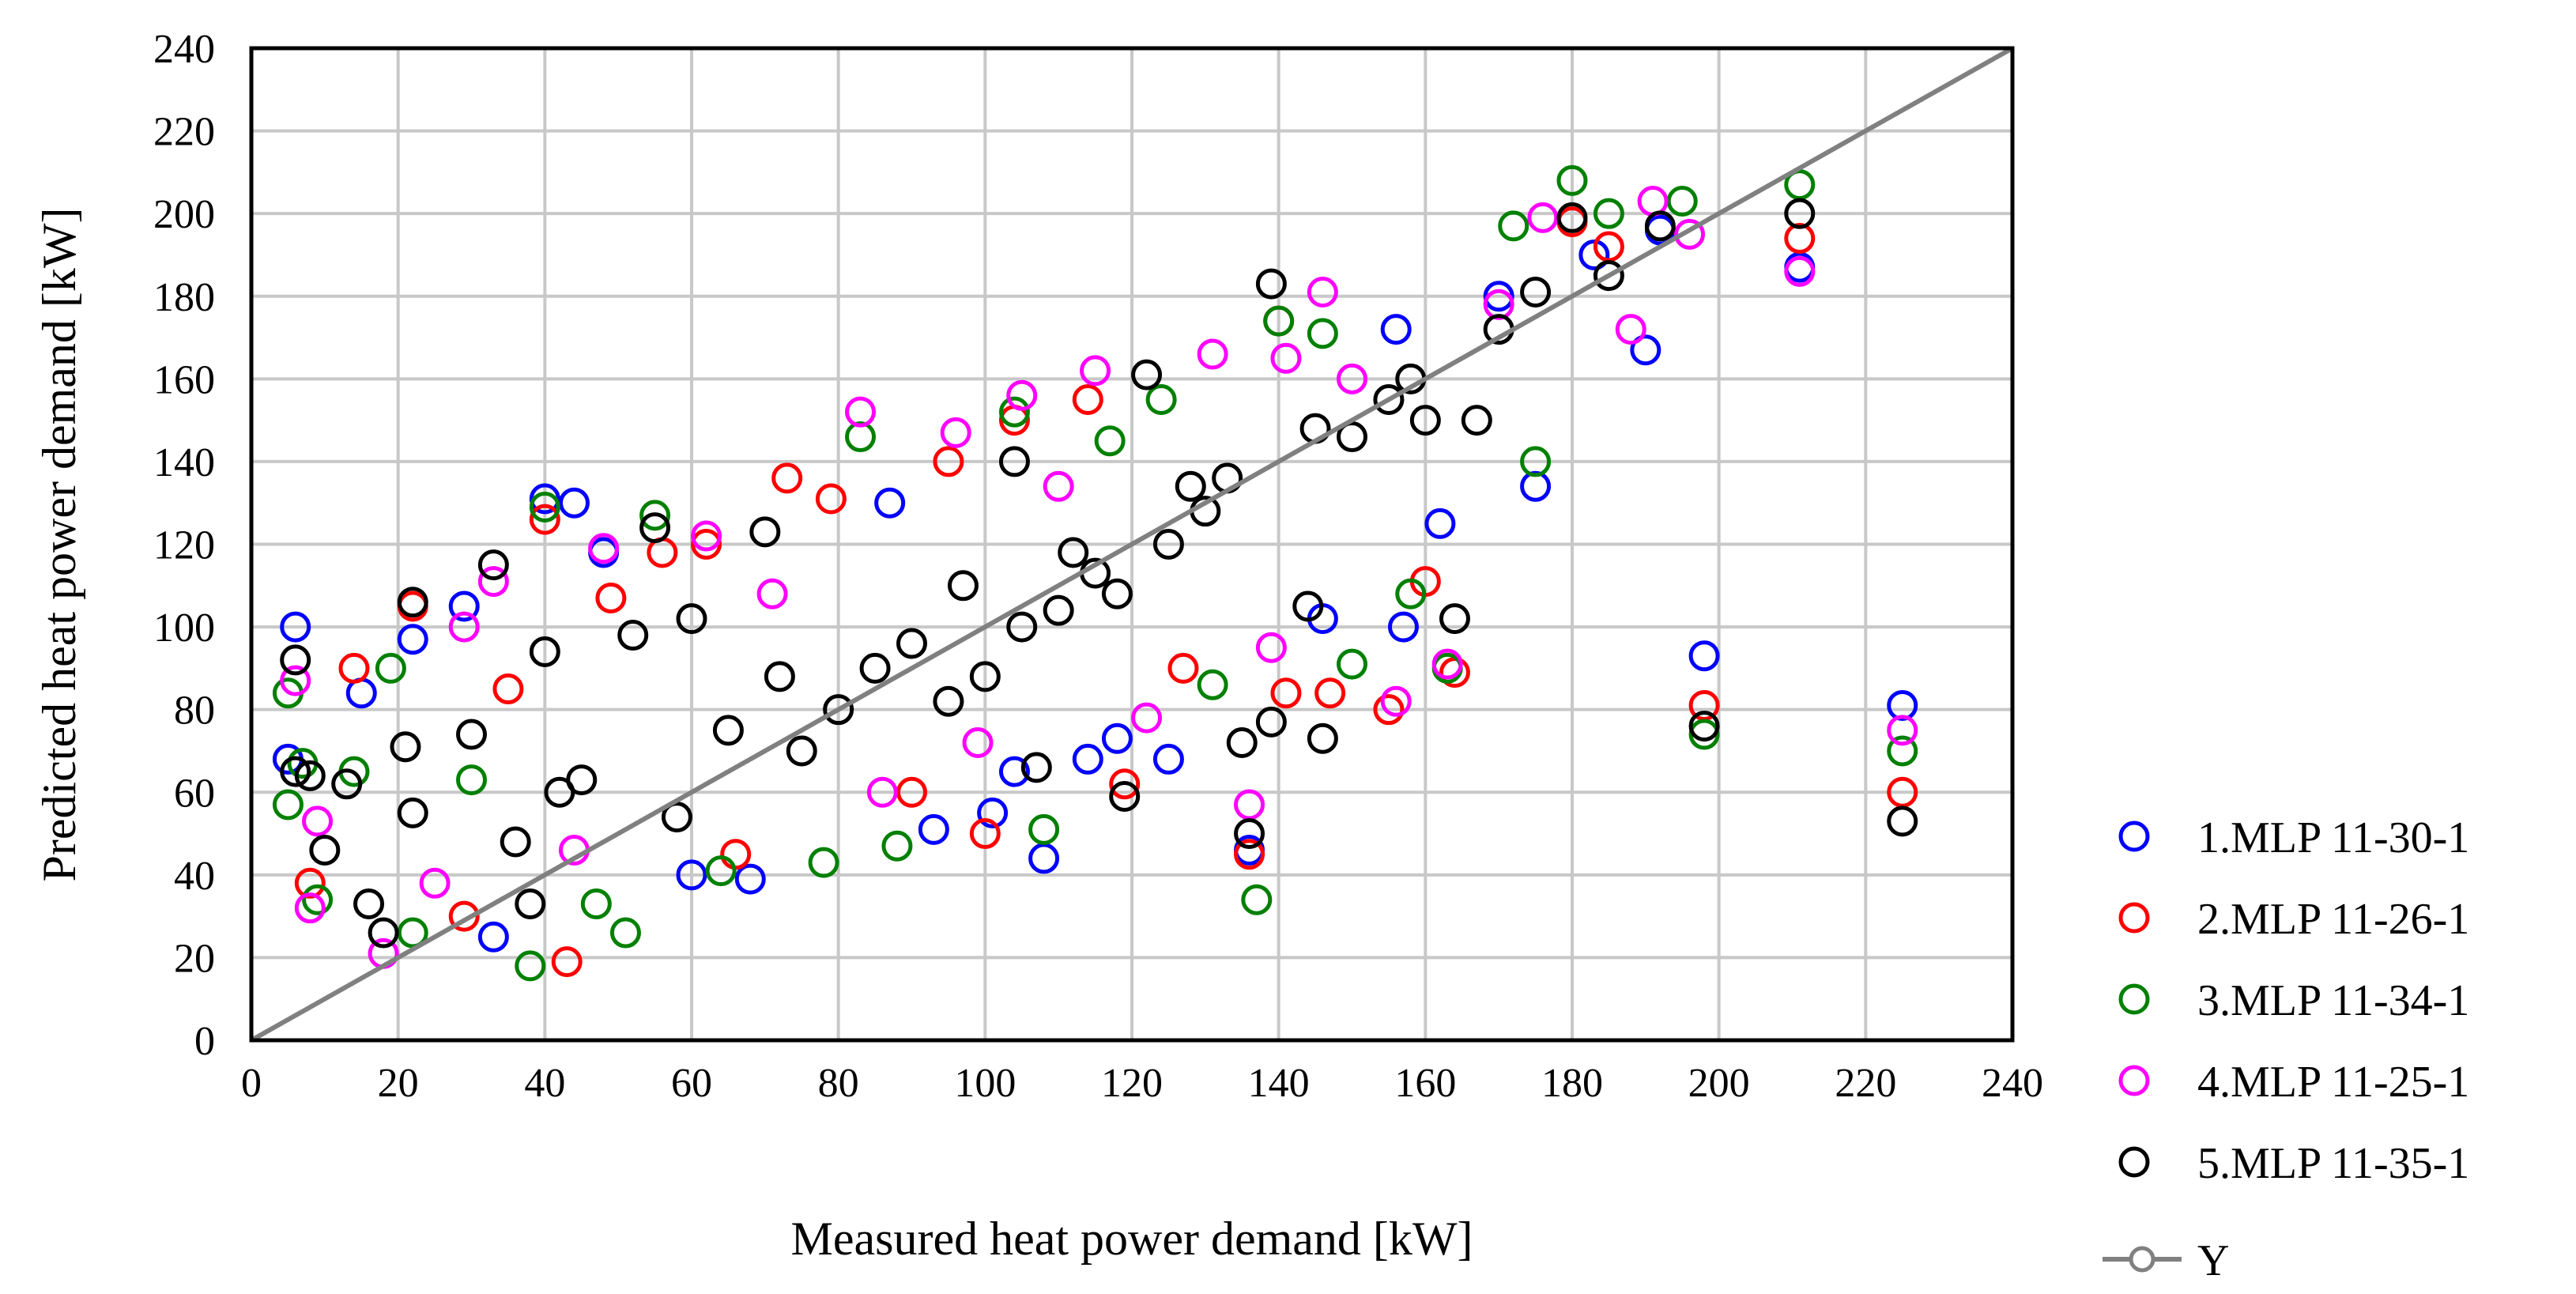 The height and width of the screenshot is (1294, 2576). Describe the element at coordinates (691, 1083) in the screenshot. I see `x-tick-label: 60` at that location.